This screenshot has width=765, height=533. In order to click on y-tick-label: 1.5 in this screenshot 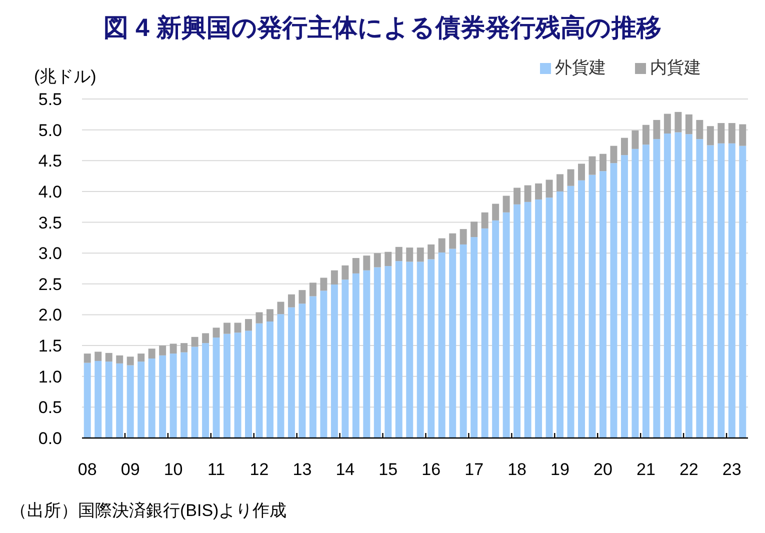, I will do `click(50, 346)`.